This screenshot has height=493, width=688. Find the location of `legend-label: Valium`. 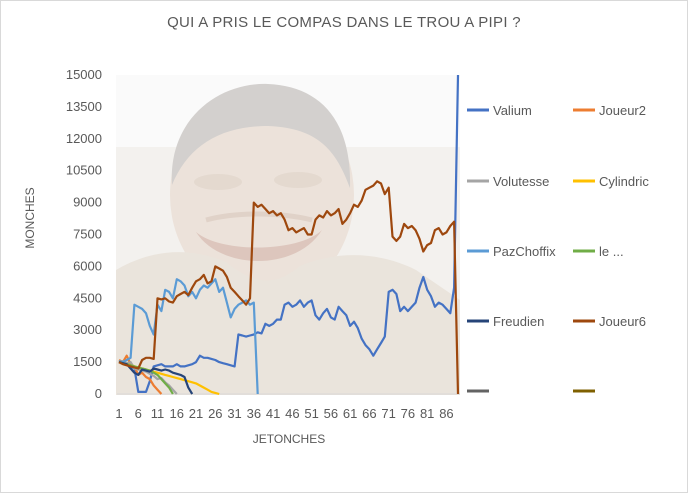

legend-label: Valium is located at coordinates (512, 110).